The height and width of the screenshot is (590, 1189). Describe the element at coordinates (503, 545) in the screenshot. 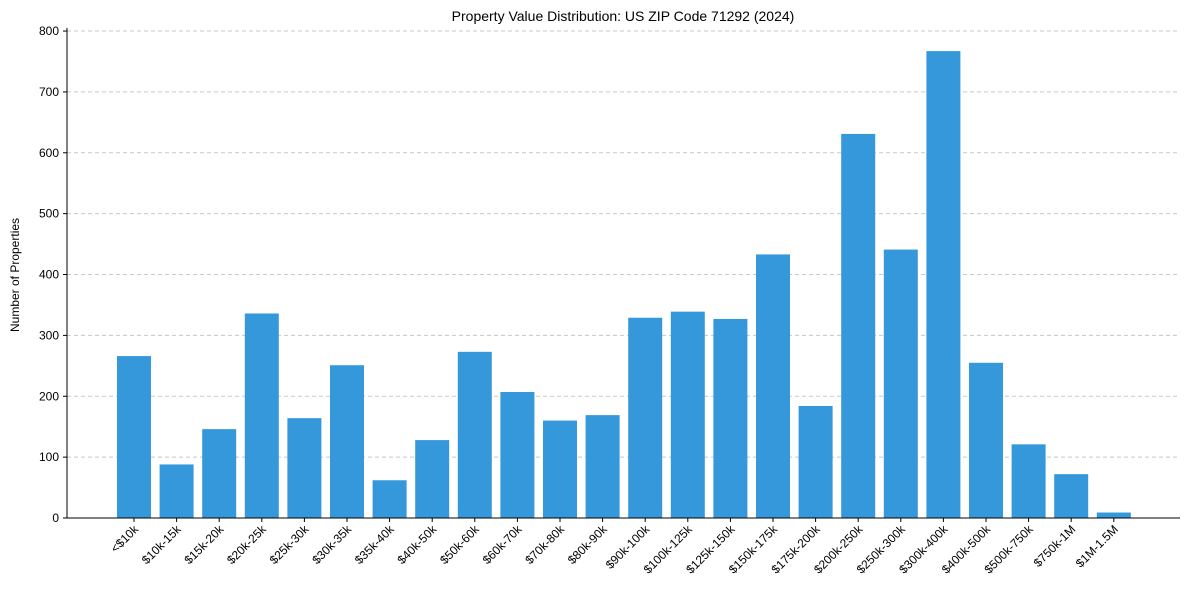

I see `x-tick-label: $60k-70k` at that location.